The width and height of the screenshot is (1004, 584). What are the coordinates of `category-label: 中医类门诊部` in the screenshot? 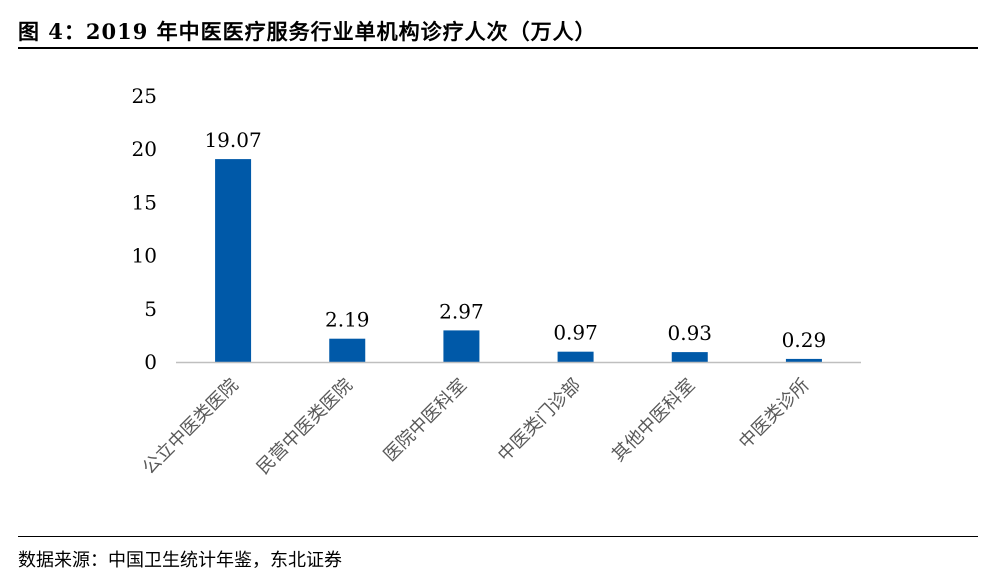 It's located at (539, 420).